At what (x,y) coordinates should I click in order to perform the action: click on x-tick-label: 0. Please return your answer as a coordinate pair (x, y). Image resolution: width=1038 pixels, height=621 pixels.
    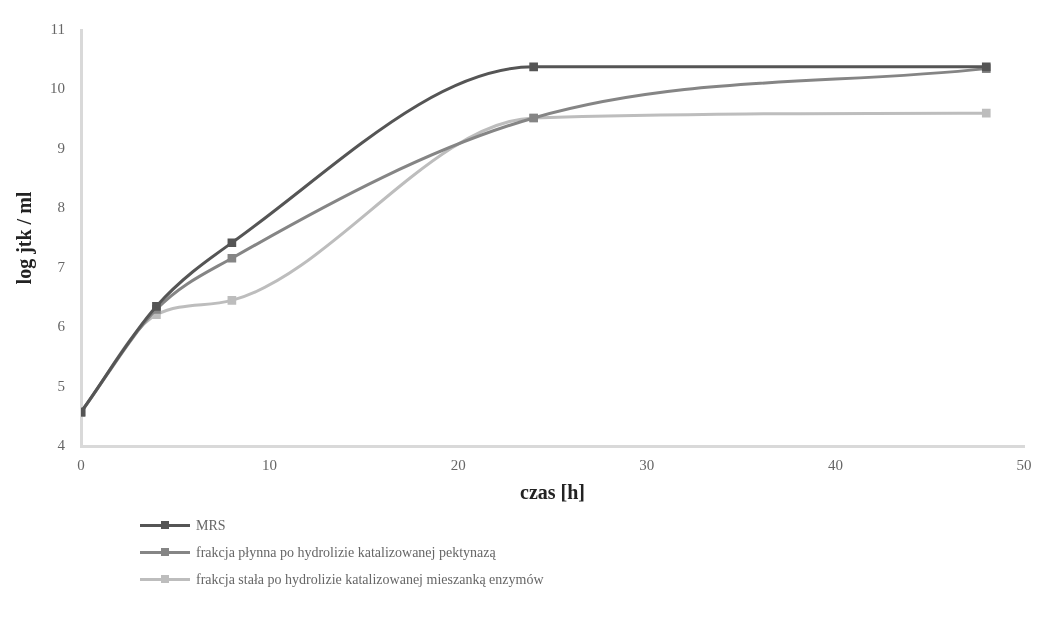
    Looking at the image, I should click on (81, 464).